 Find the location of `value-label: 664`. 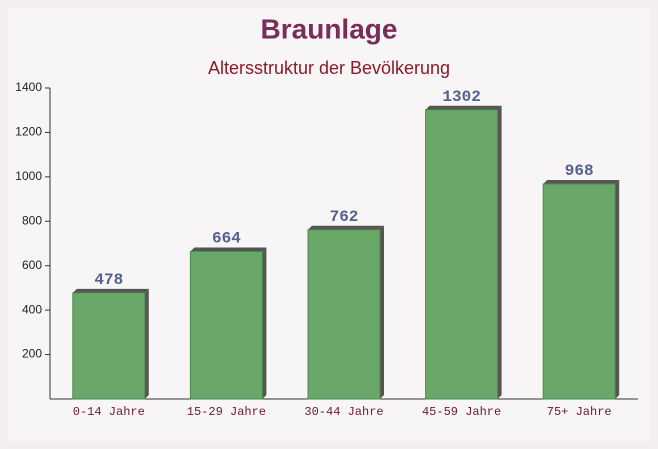

value-label: 664 is located at coordinates (226, 239).